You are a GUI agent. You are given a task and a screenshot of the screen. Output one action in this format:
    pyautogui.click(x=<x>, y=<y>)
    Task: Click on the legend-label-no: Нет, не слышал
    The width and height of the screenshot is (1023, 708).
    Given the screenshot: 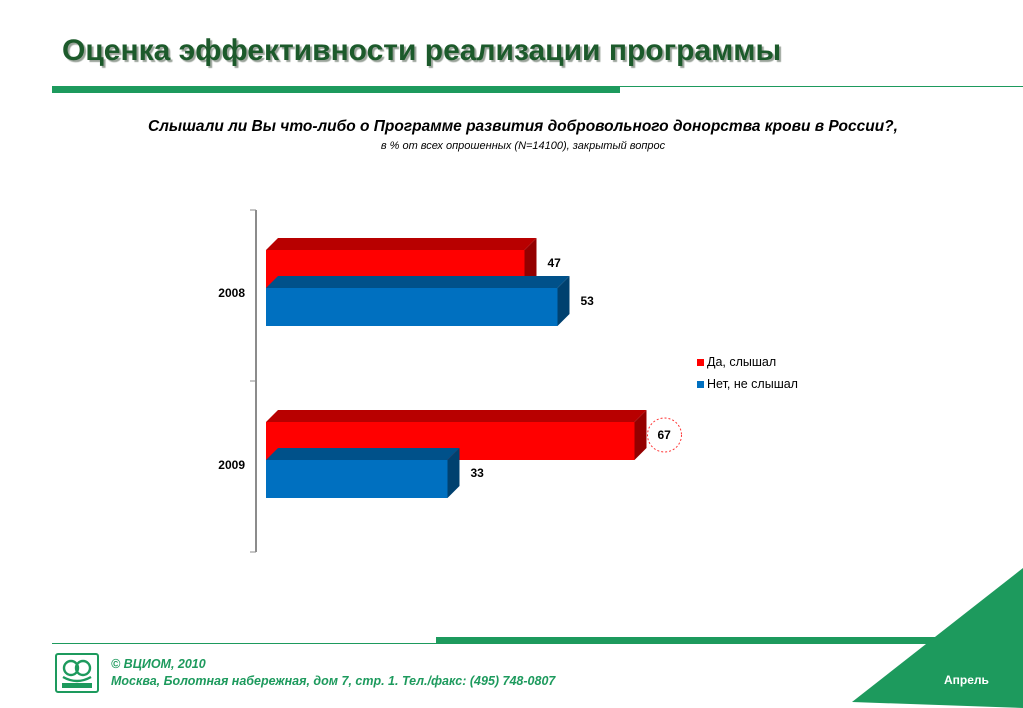 What is the action you would take?
    pyautogui.click(x=752, y=384)
    